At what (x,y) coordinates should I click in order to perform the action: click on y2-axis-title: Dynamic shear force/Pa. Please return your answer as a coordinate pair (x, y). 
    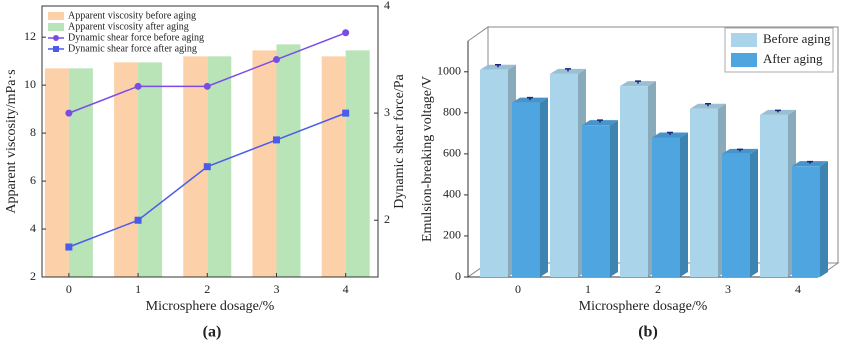
    Looking at the image, I should click on (399, 140).